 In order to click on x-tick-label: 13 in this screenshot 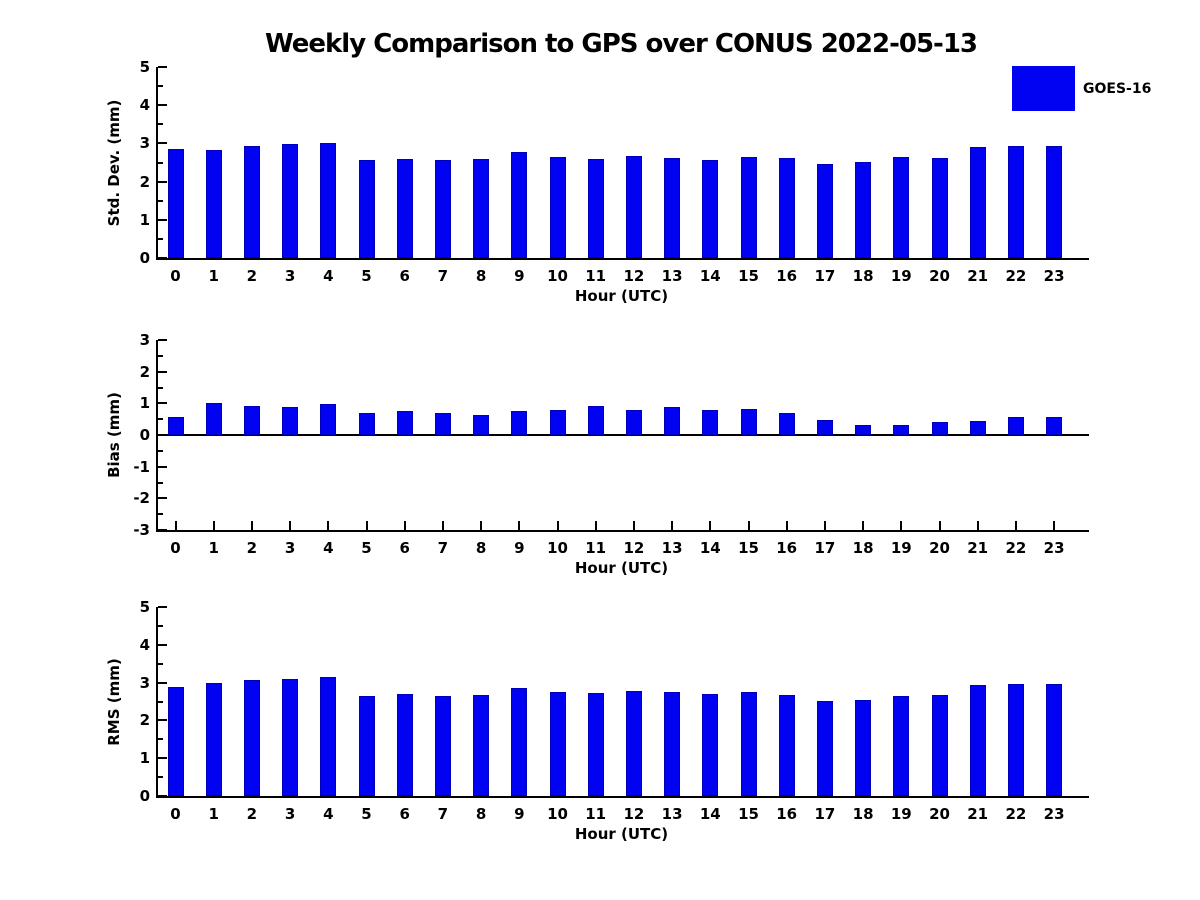, I will do `click(672, 548)`.